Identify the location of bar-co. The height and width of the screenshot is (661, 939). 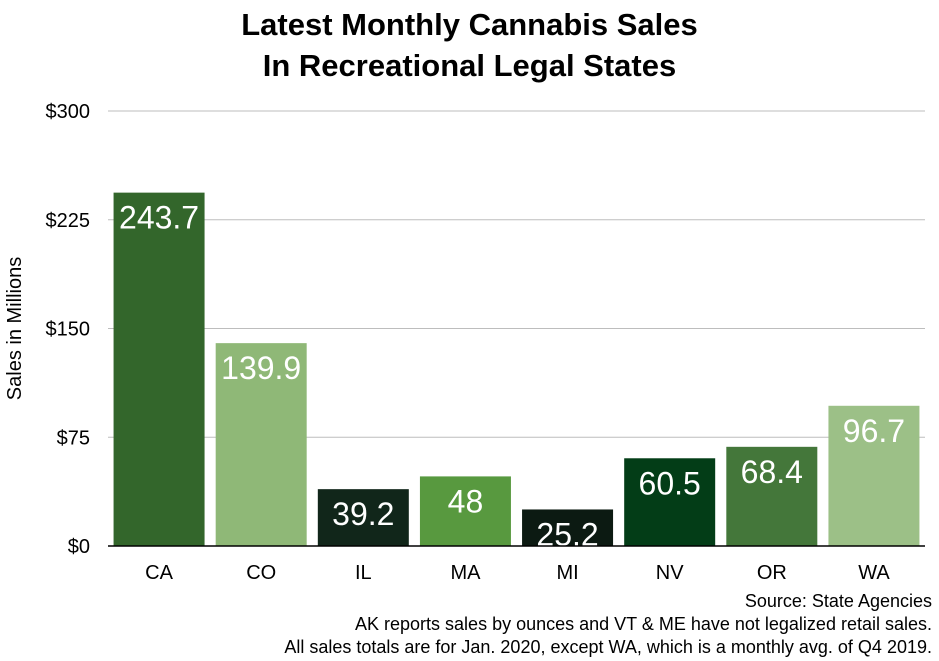
(261, 444).